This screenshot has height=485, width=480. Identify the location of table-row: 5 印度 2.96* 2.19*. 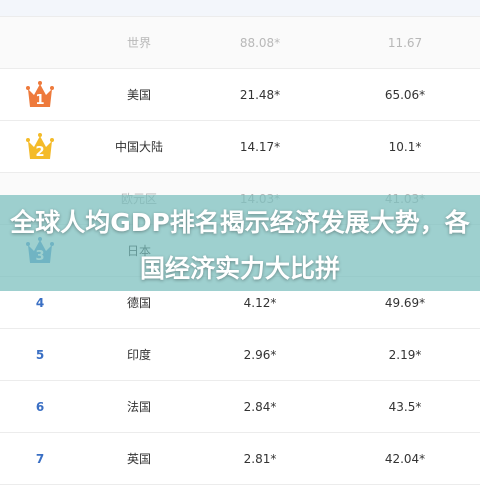
(240, 355).